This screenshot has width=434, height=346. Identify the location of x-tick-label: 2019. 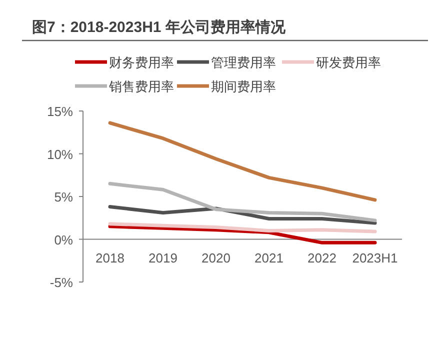
(163, 258).